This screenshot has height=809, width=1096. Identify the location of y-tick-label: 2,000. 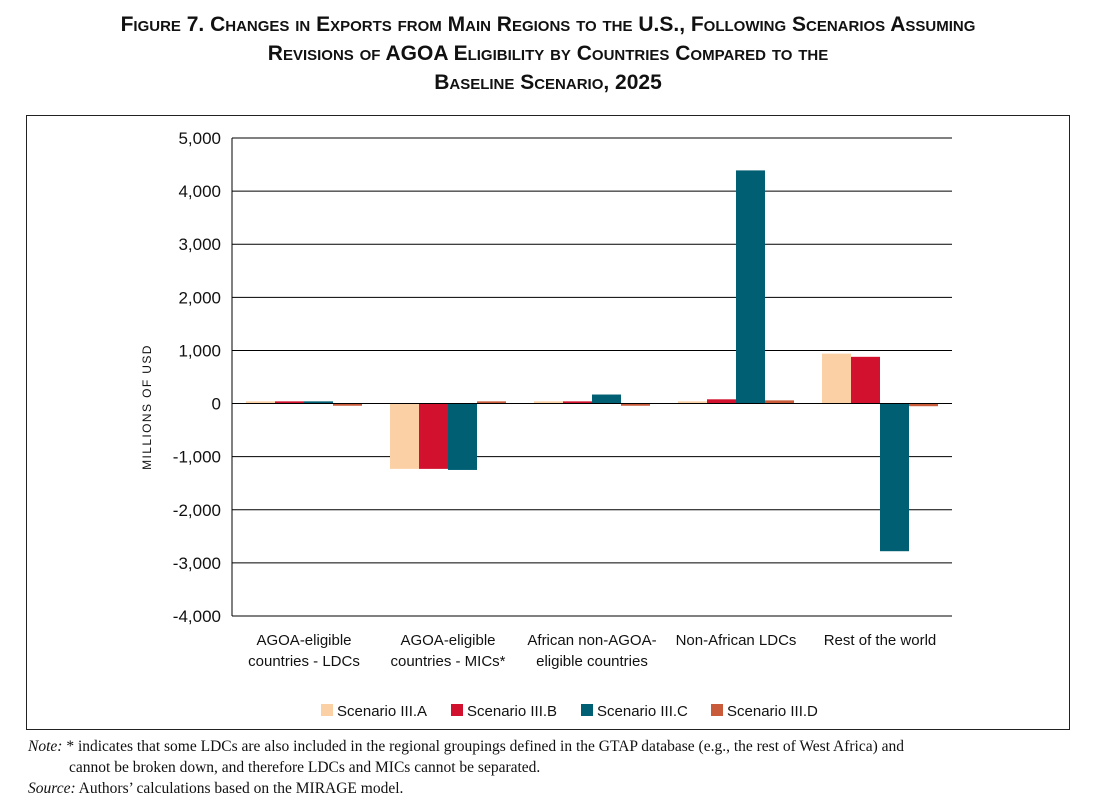
(199, 297).